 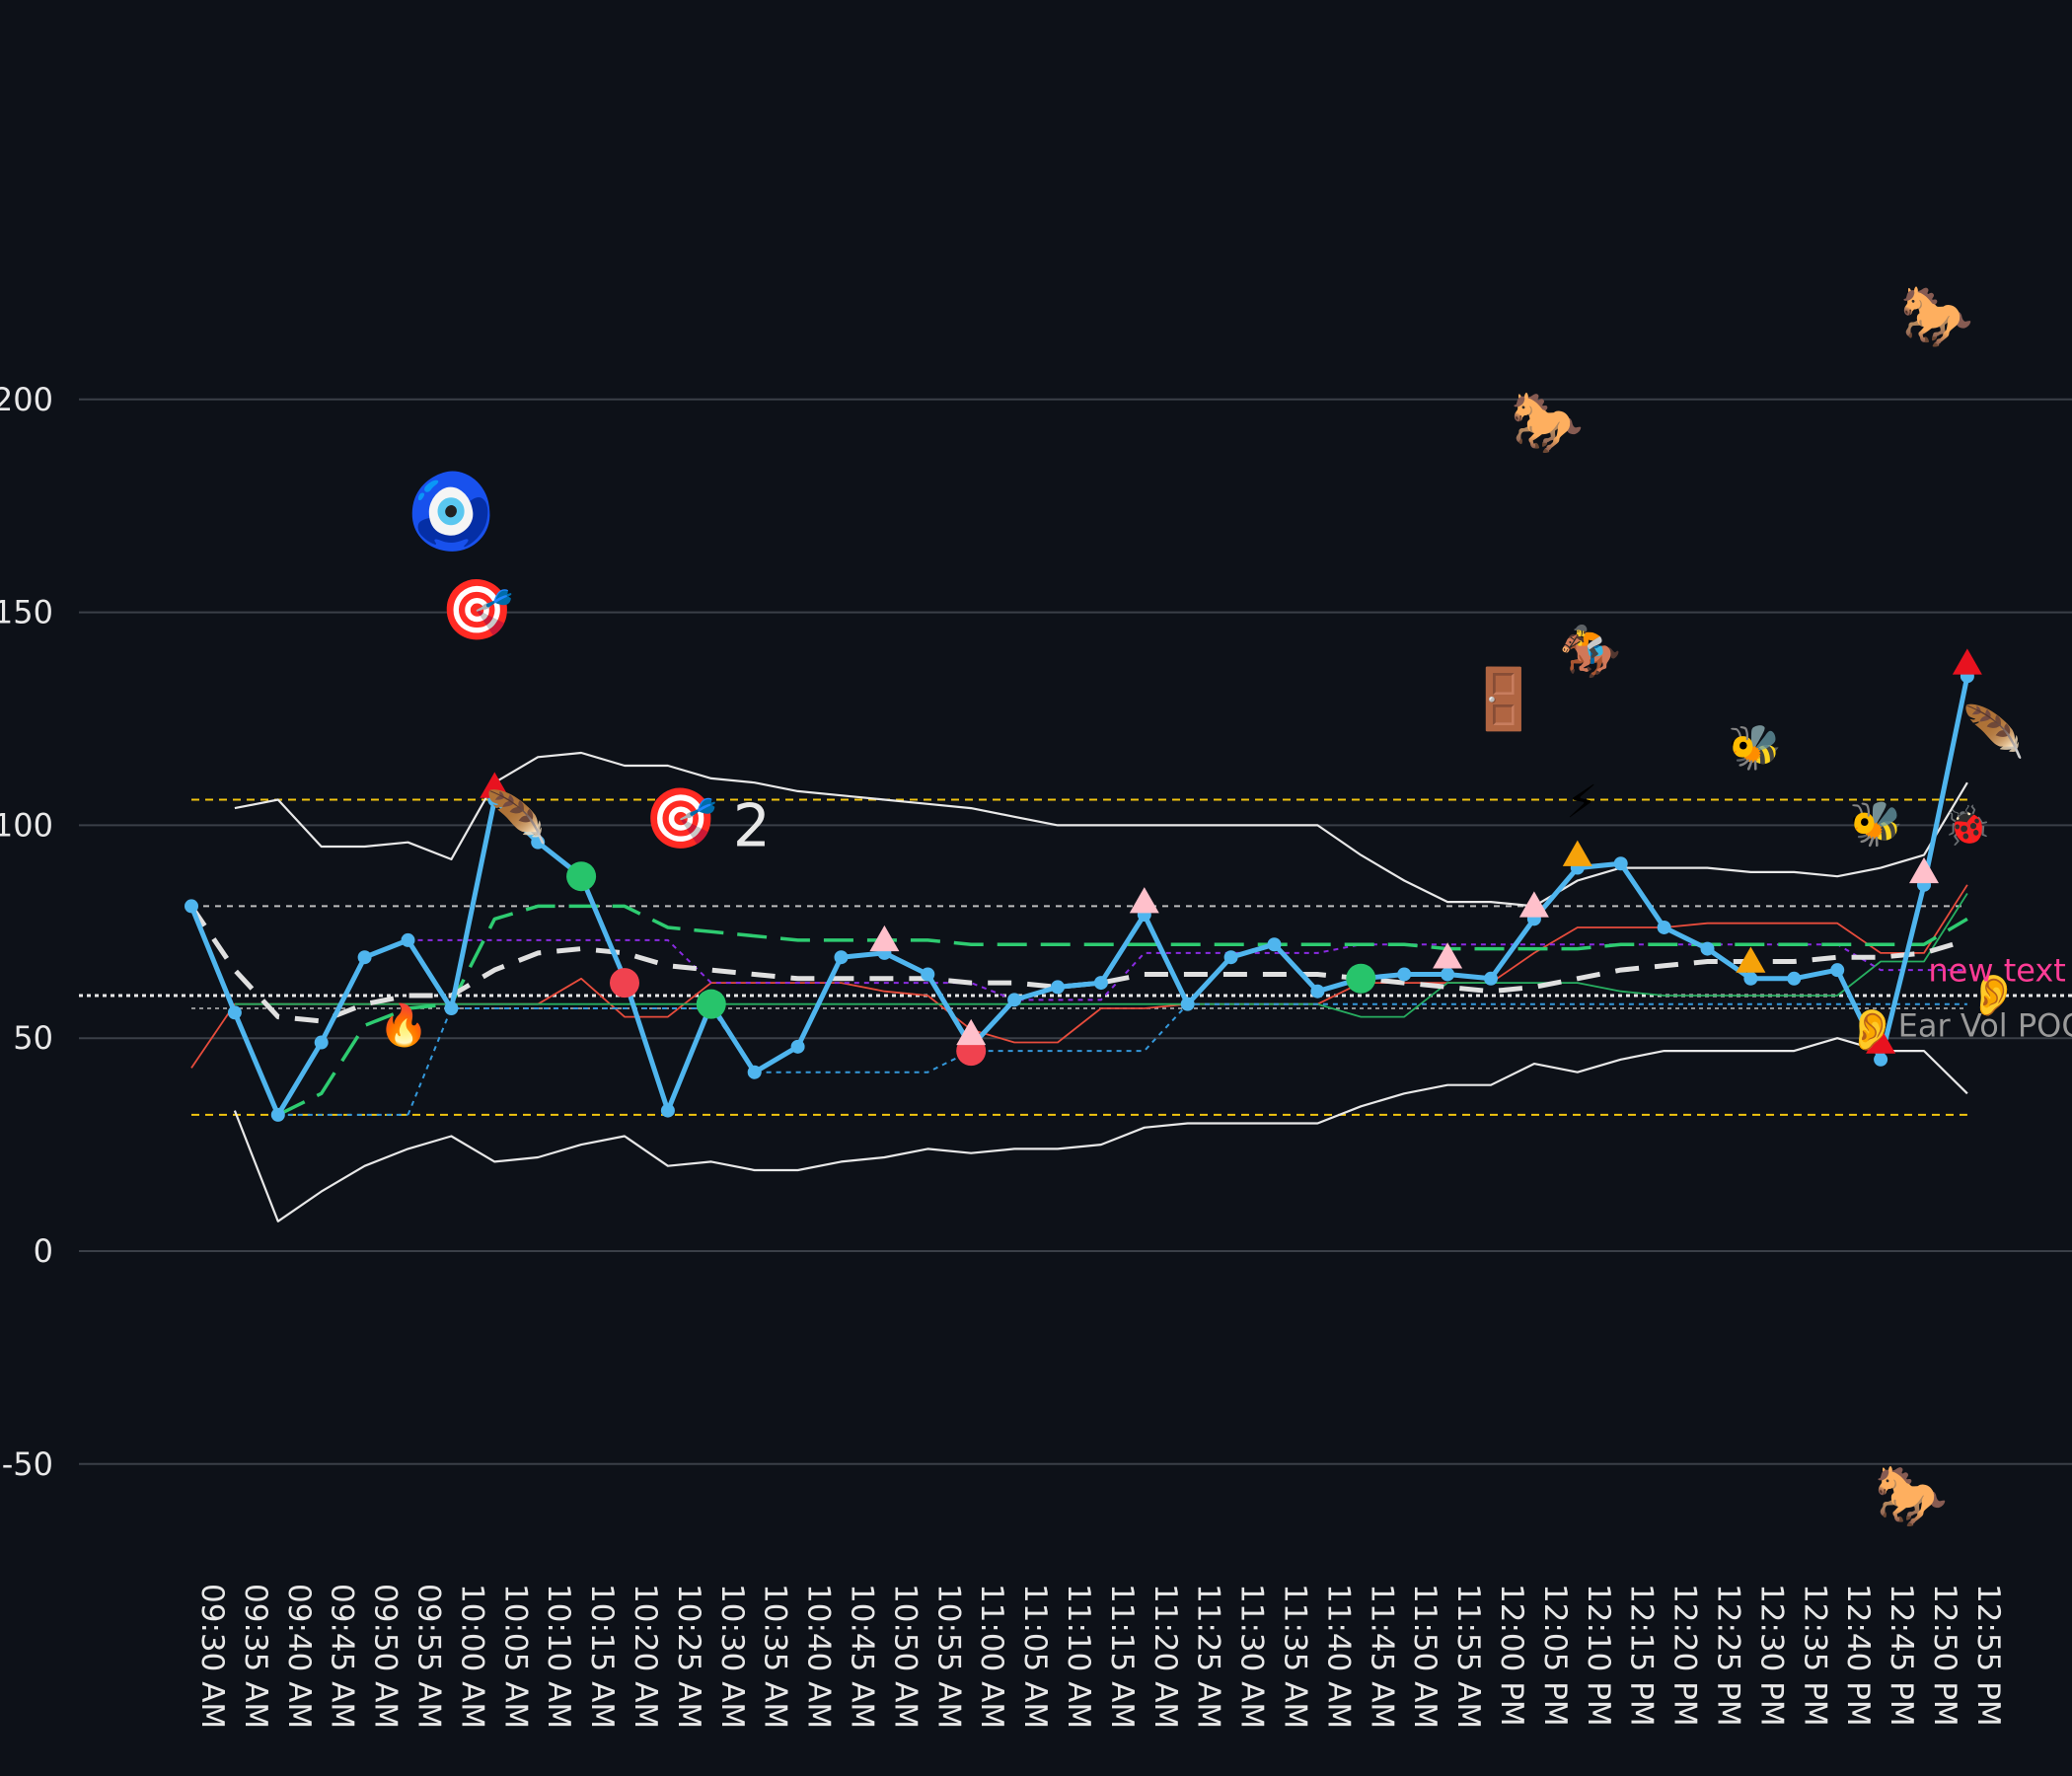 I want to click on x-tick-label: 10:10 AM, so click(x=558, y=1657).